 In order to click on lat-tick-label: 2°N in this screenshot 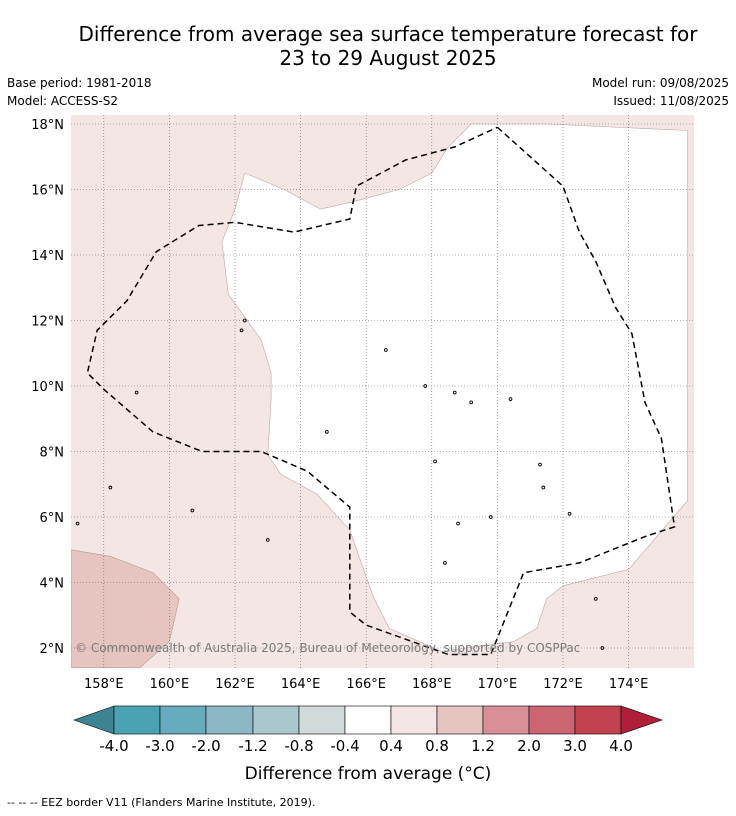, I will do `click(52, 649)`.